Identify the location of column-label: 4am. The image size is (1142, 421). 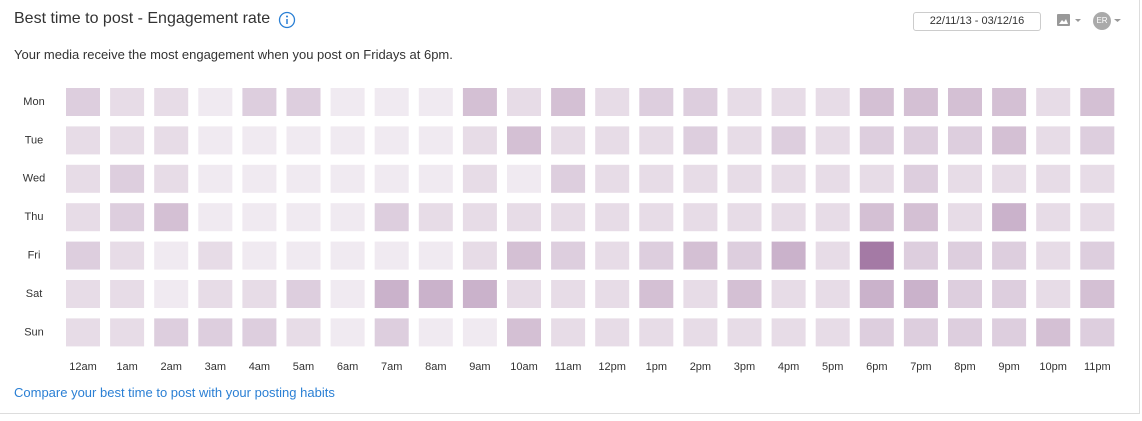
(259, 367).